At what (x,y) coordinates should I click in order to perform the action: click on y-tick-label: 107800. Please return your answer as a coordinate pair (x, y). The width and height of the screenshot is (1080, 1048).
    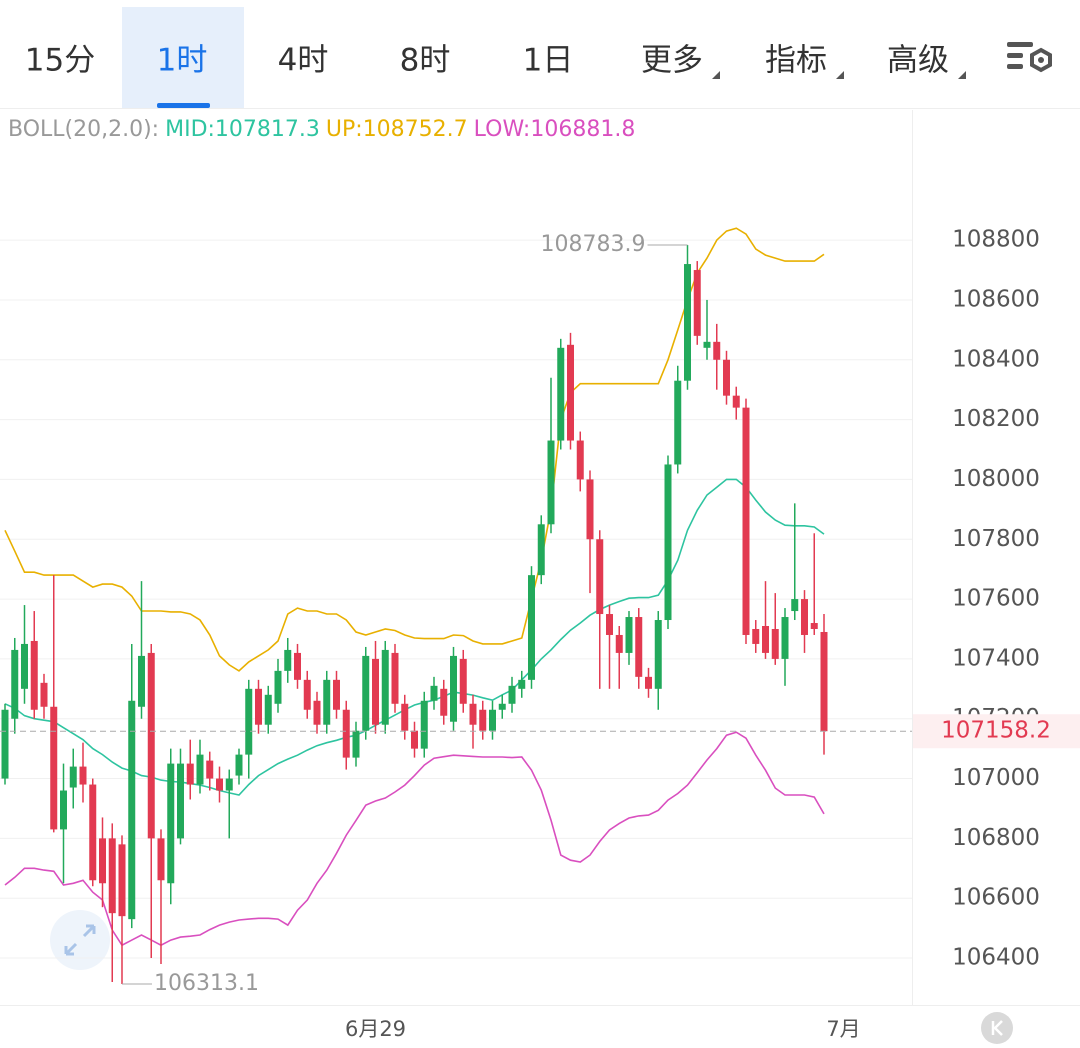
    Looking at the image, I should click on (996, 539).